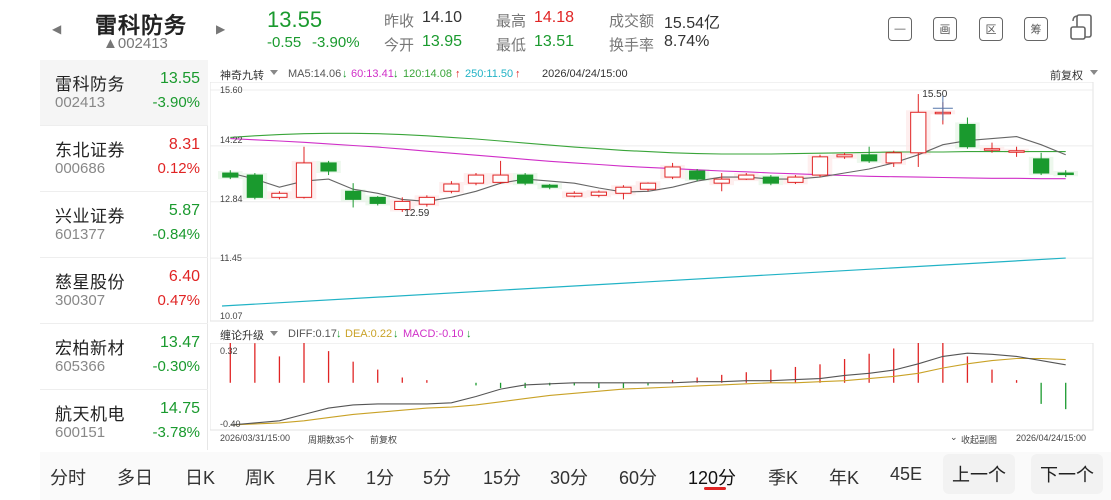 The height and width of the screenshot is (500, 1111). I want to click on period-tabs: 分时 多日 日K 周K 月K 1分 5分 15分 30分 60分 120分 季K 年K 45E, so click(575, 476).